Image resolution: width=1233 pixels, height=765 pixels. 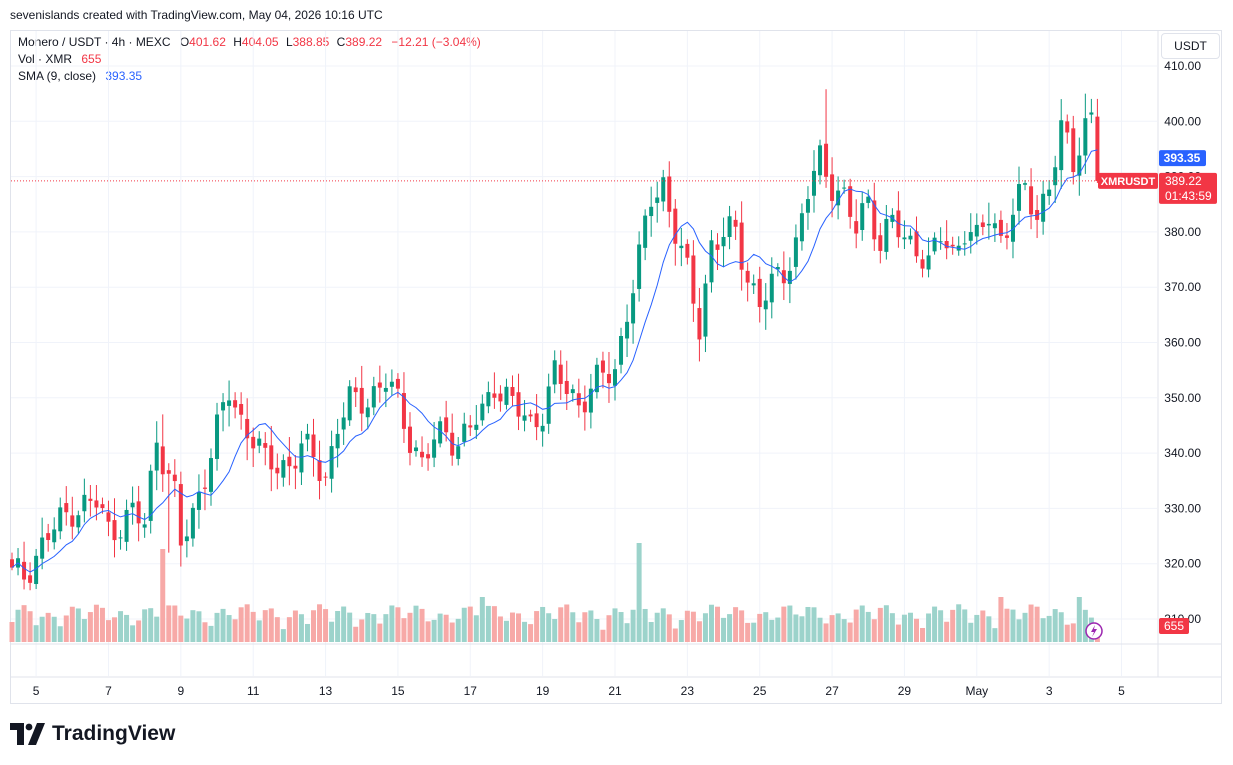 I want to click on low-label: L, so click(x=289, y=42).